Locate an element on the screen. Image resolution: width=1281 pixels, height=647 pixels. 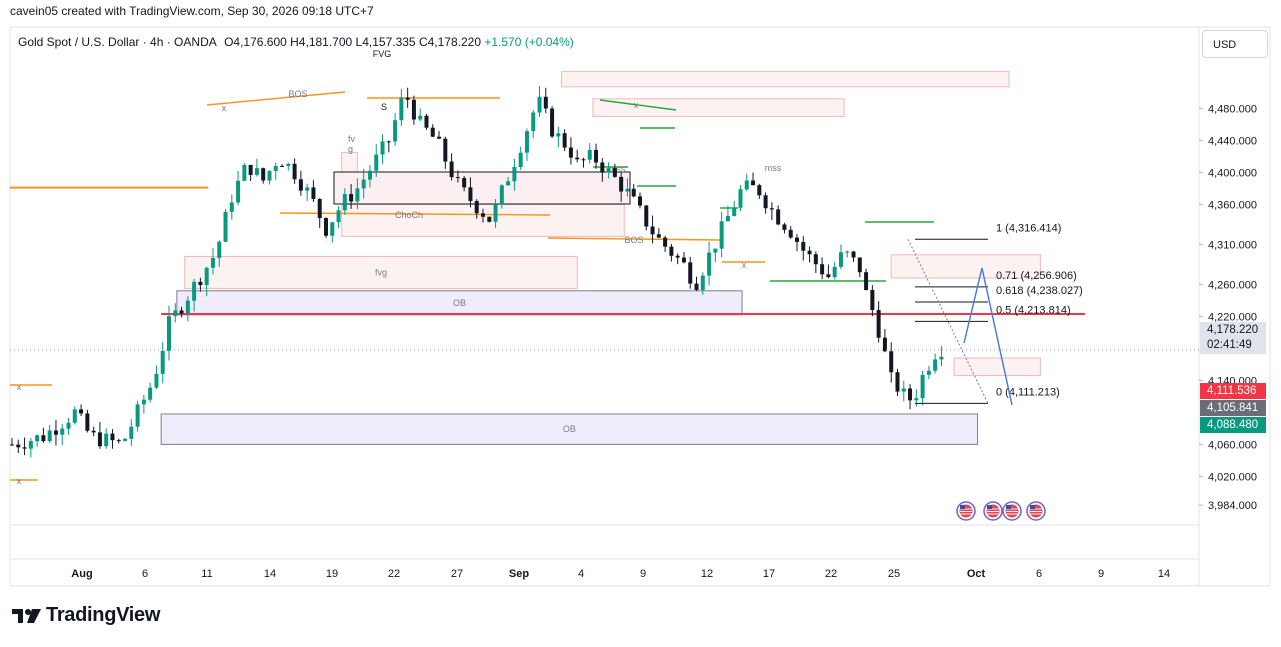
y-tick-label: 4,260.000 is located at coordinates (1232, 285).